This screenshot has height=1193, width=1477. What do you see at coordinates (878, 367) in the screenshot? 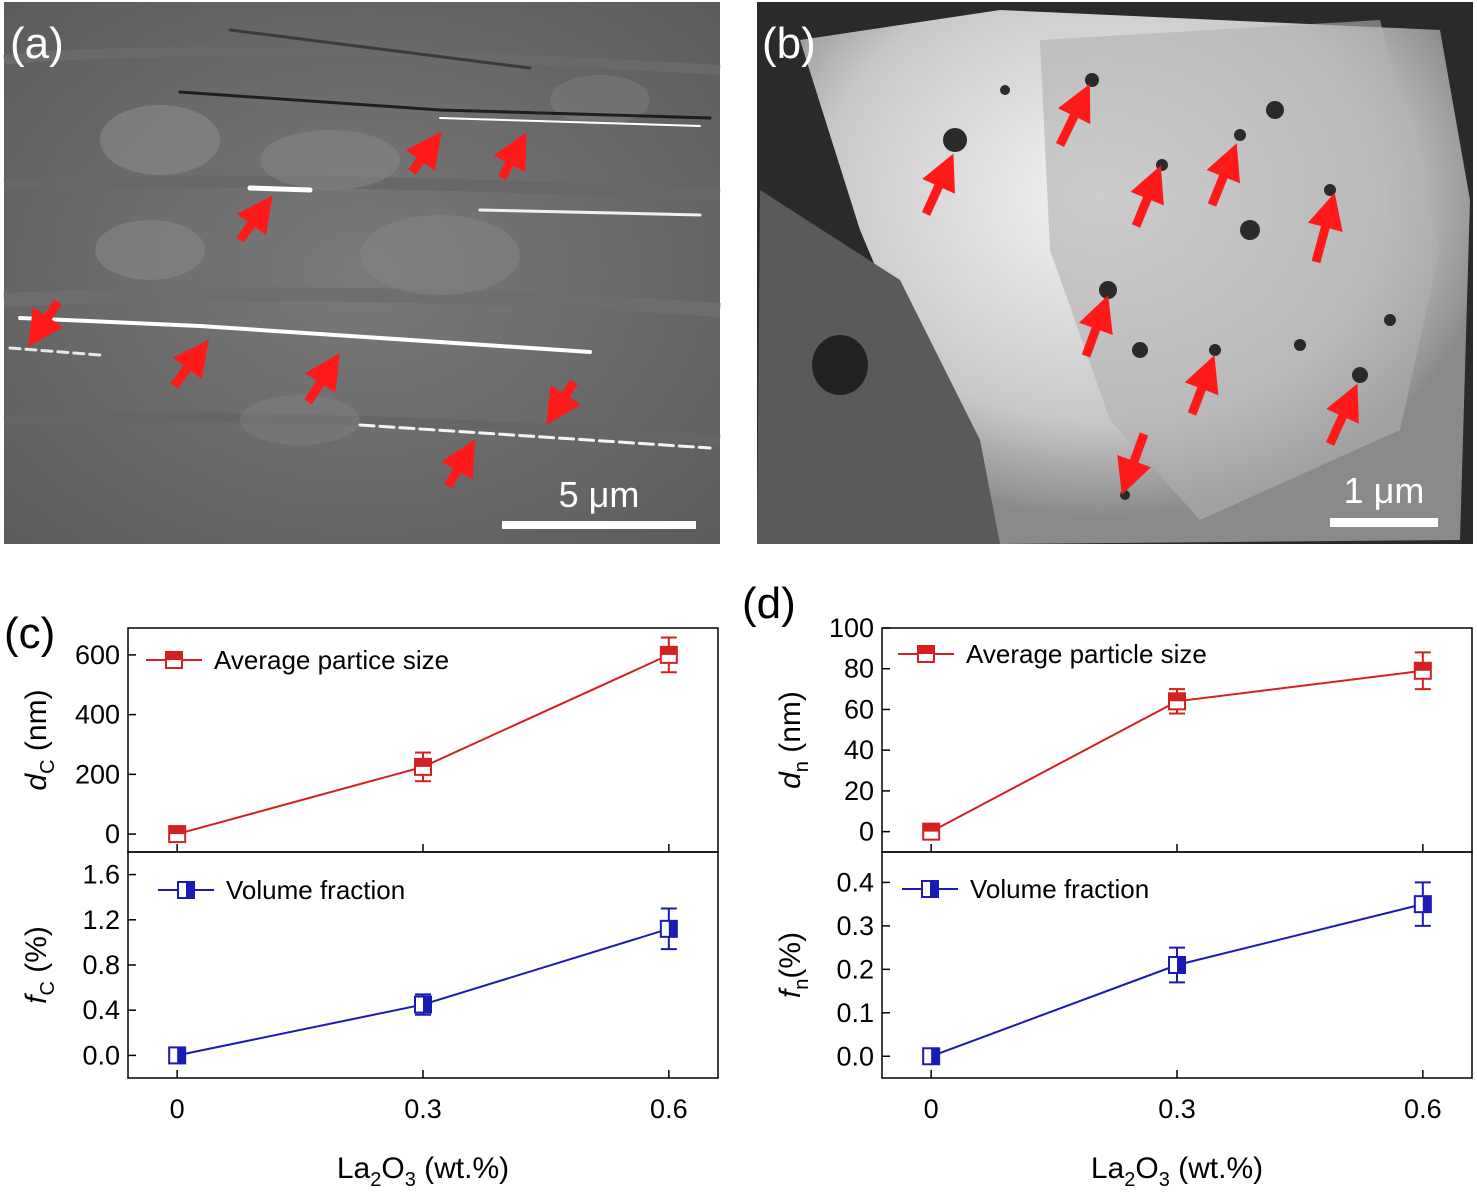
I see `tem-lower-left-grain` at bounding box center [878, 367].